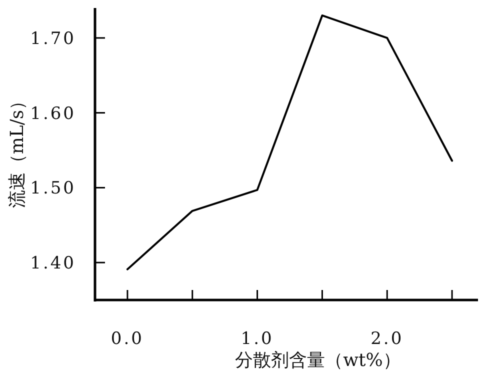 The width and height of the screenshot is (481, 374). Describe the element at coordinates (53, 38) in the screenshot. I see `y-tick-label: 1.70` at that location.